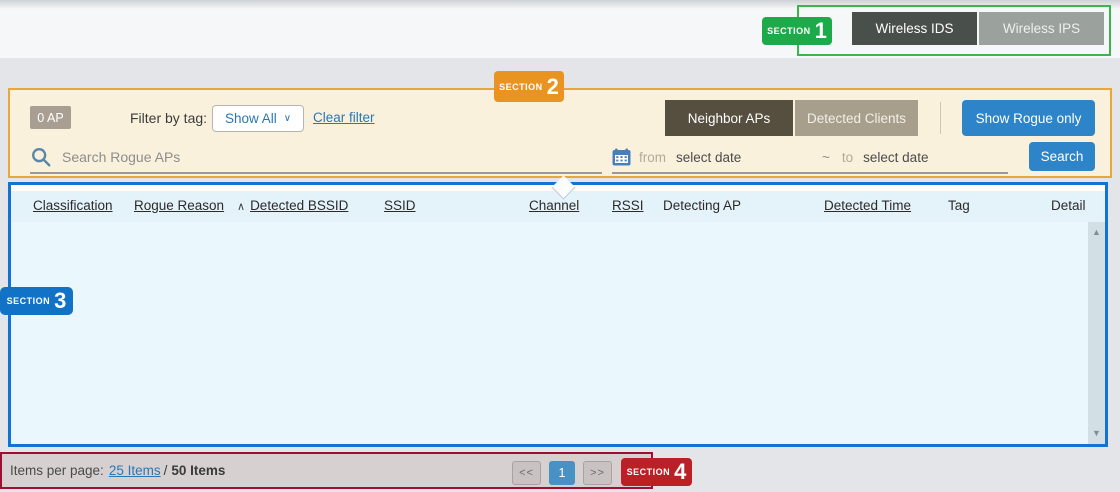 This screenshot has width=1120, height=492. I want to click on first-page-button: <<, so click(526, 473).